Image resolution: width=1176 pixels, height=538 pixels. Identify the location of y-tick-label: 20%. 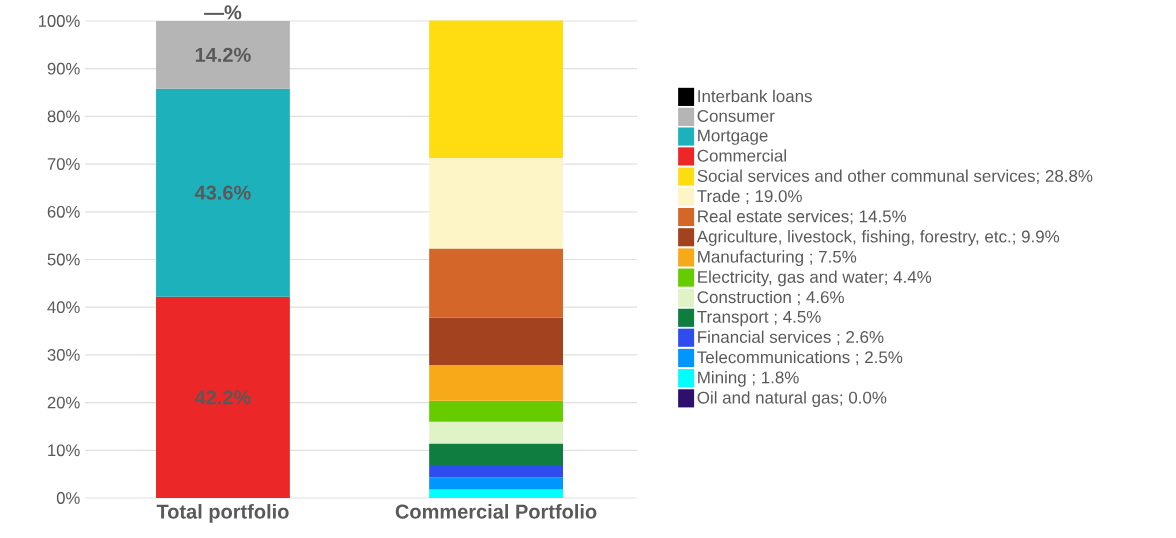
(63, 402).